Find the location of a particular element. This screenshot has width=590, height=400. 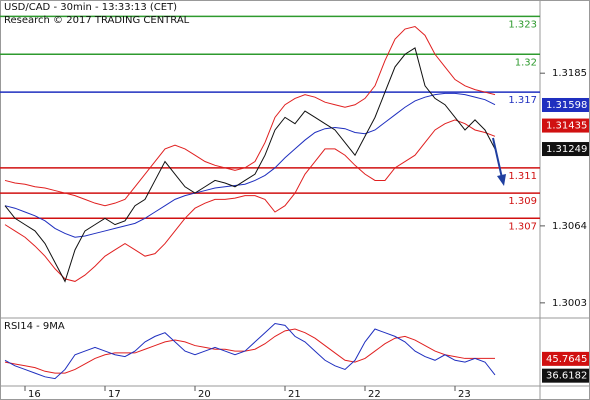

price-tag-label: 1.31249 is located at coordinates (566, 149).